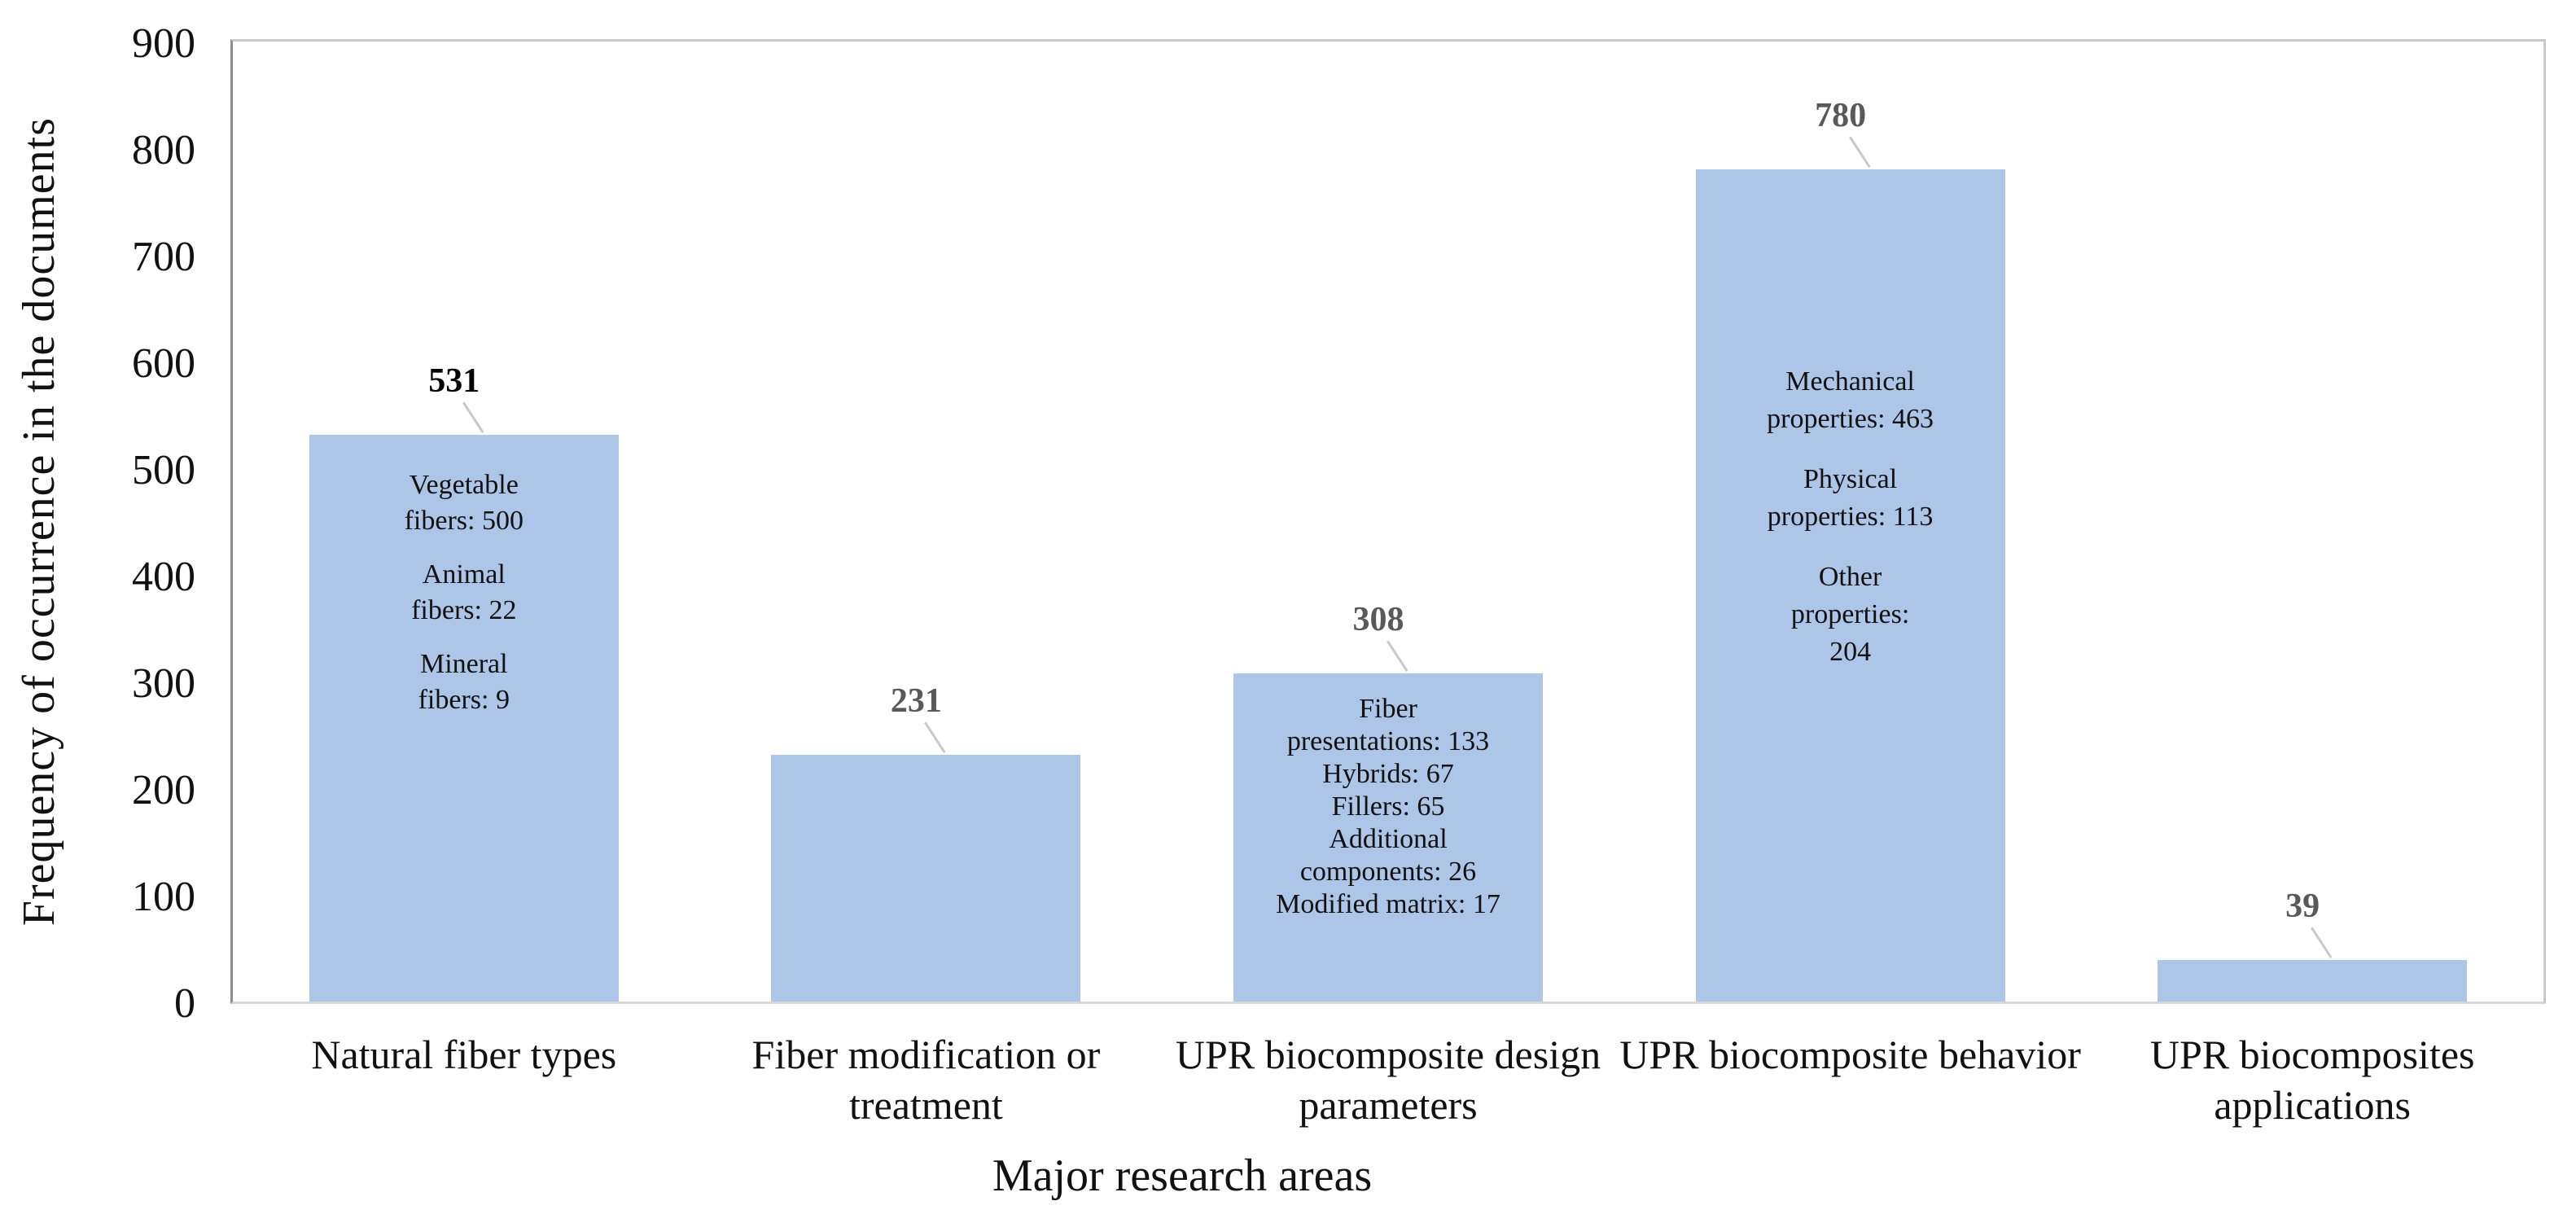  I want to click on annotation-paragraph: Mineral fibers: 9, so click(464, 682).